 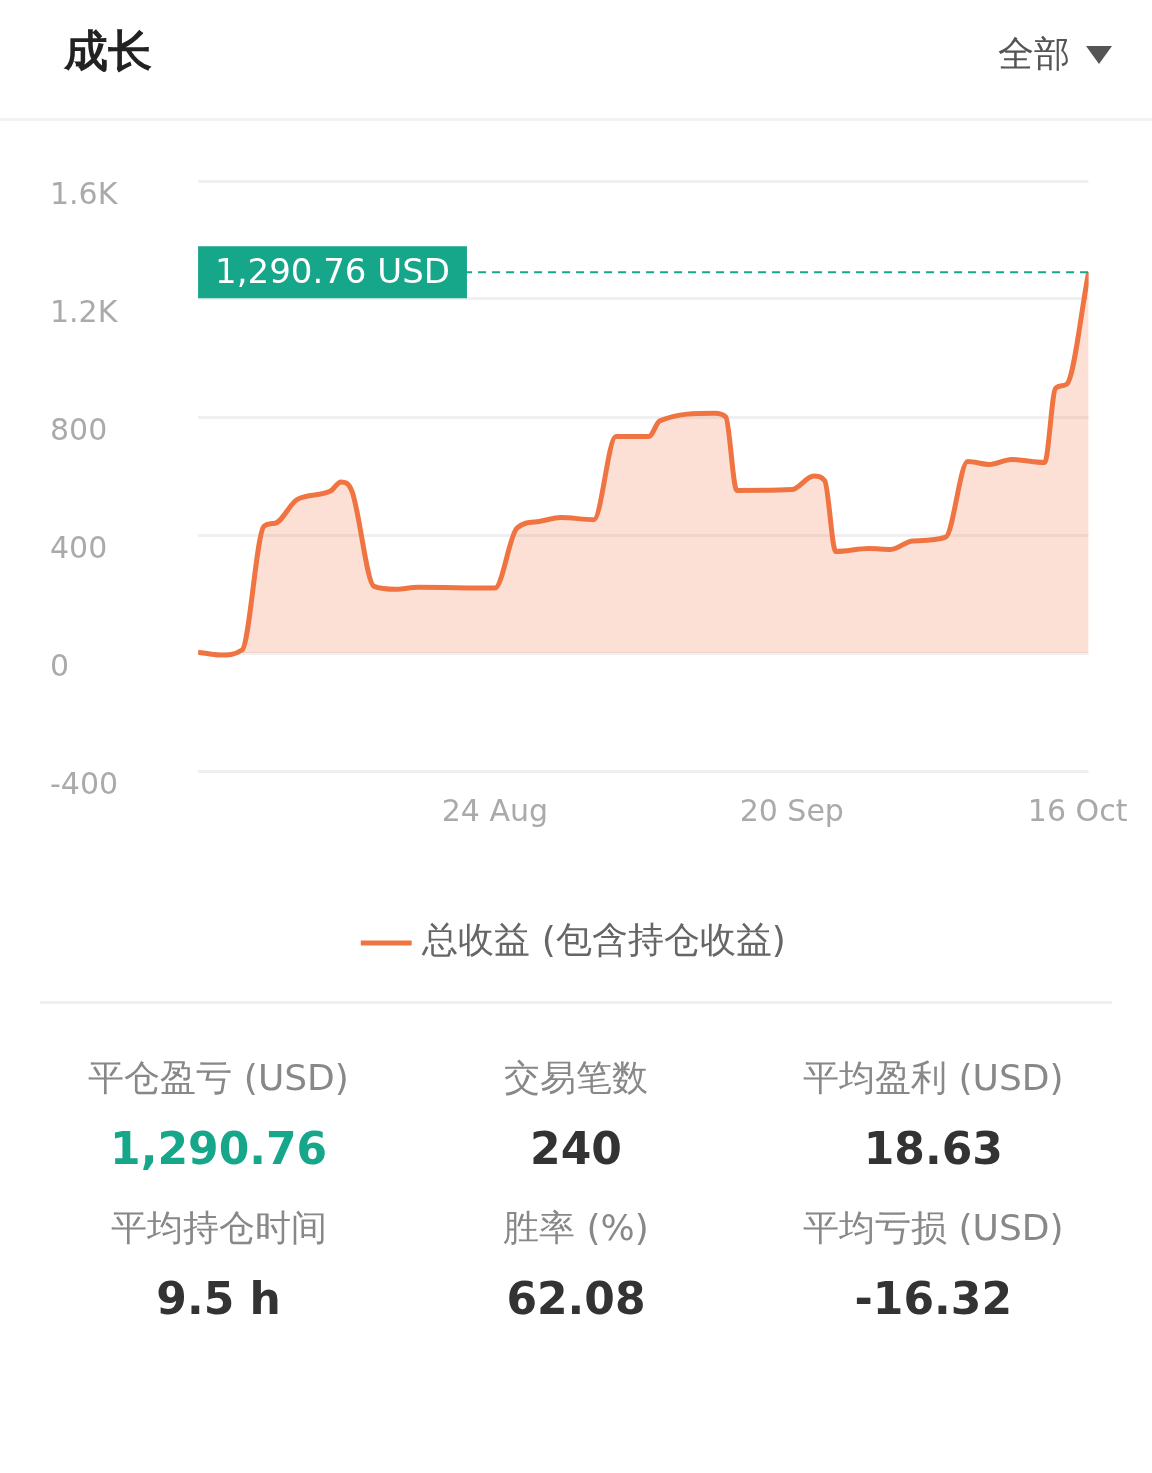 What do you see at coordinates (603, 940) in the screenshot?
I see `legend-label: 总收益 (包含持仓收益)` at bounding box center [603, 940].